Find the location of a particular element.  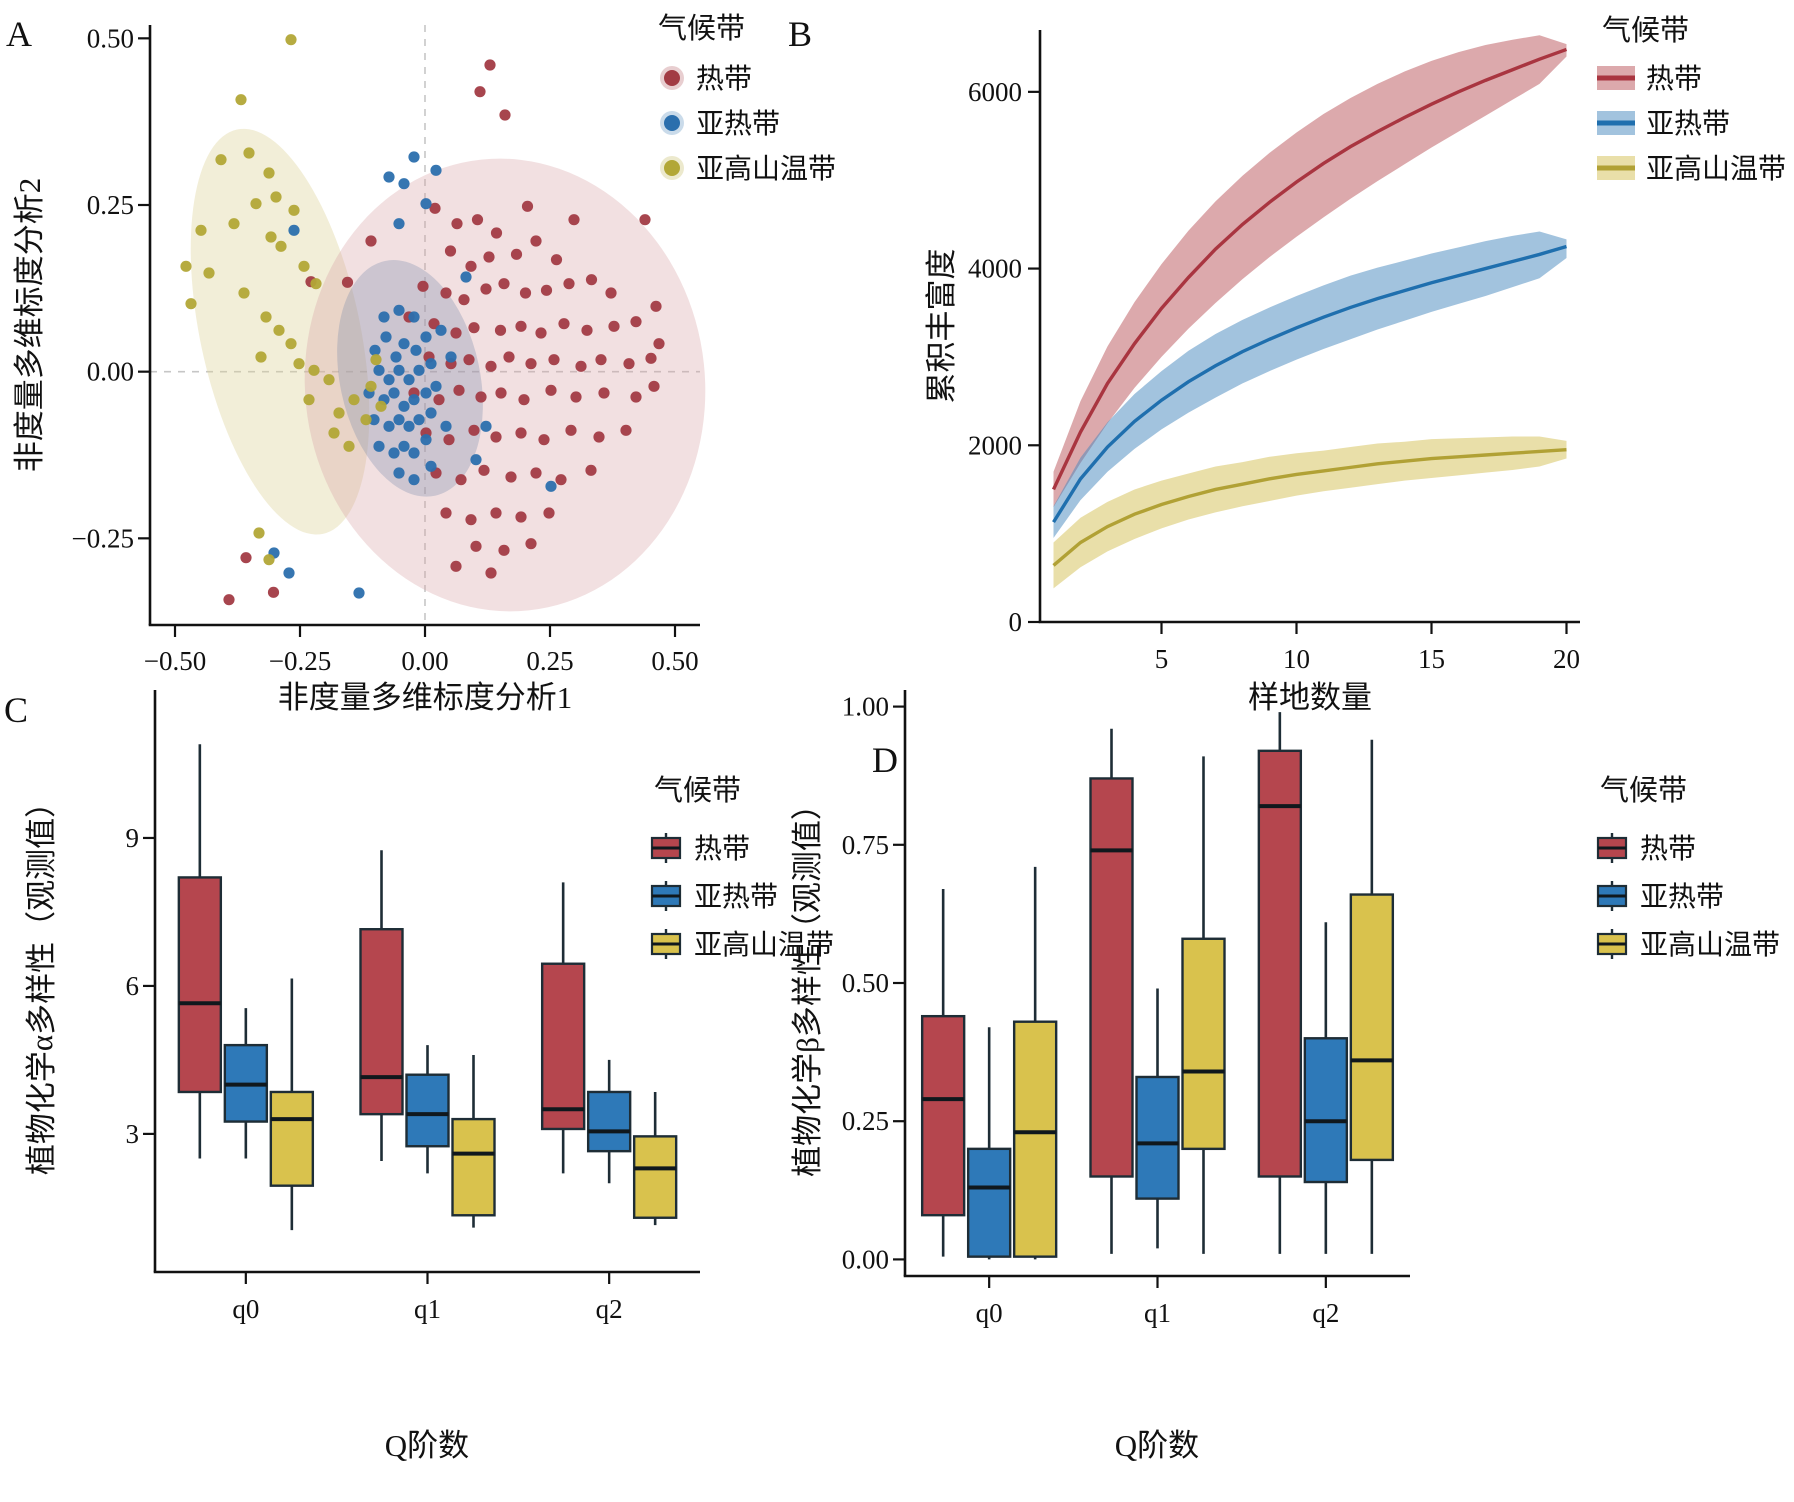

panel-c-x-axis-title: Q阶数 is located at coordinates (427, 1445).